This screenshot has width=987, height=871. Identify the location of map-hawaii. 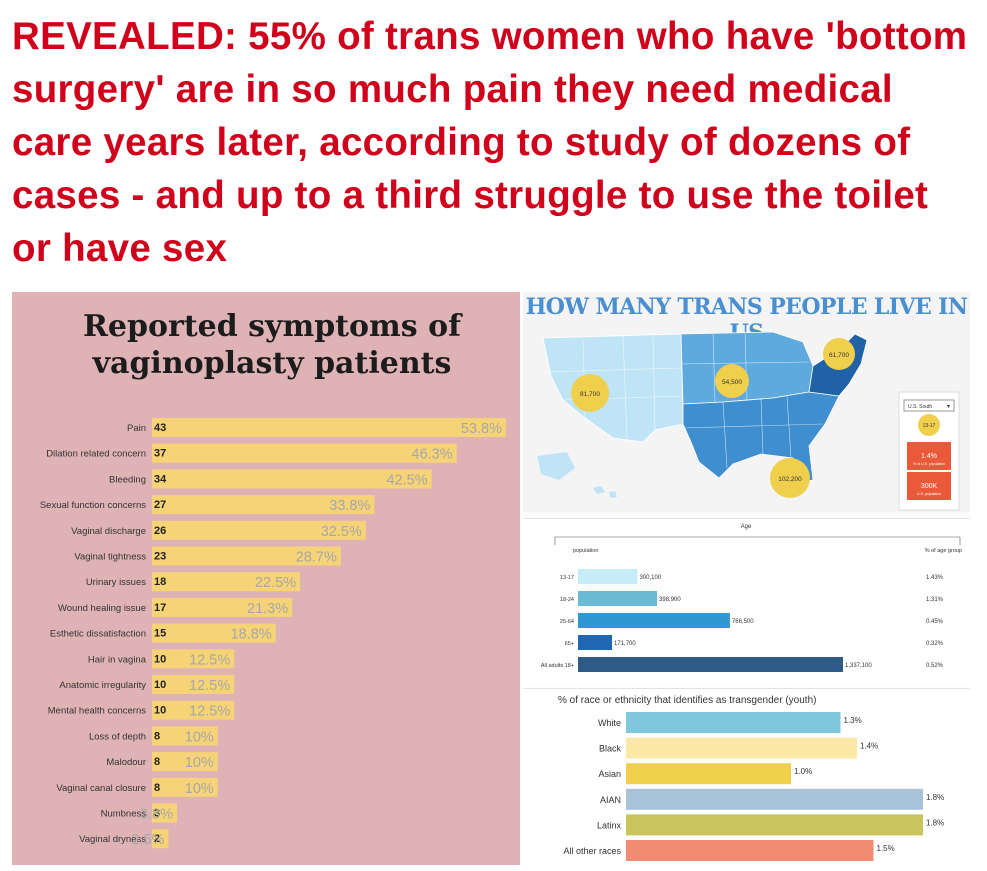
(605, 492).